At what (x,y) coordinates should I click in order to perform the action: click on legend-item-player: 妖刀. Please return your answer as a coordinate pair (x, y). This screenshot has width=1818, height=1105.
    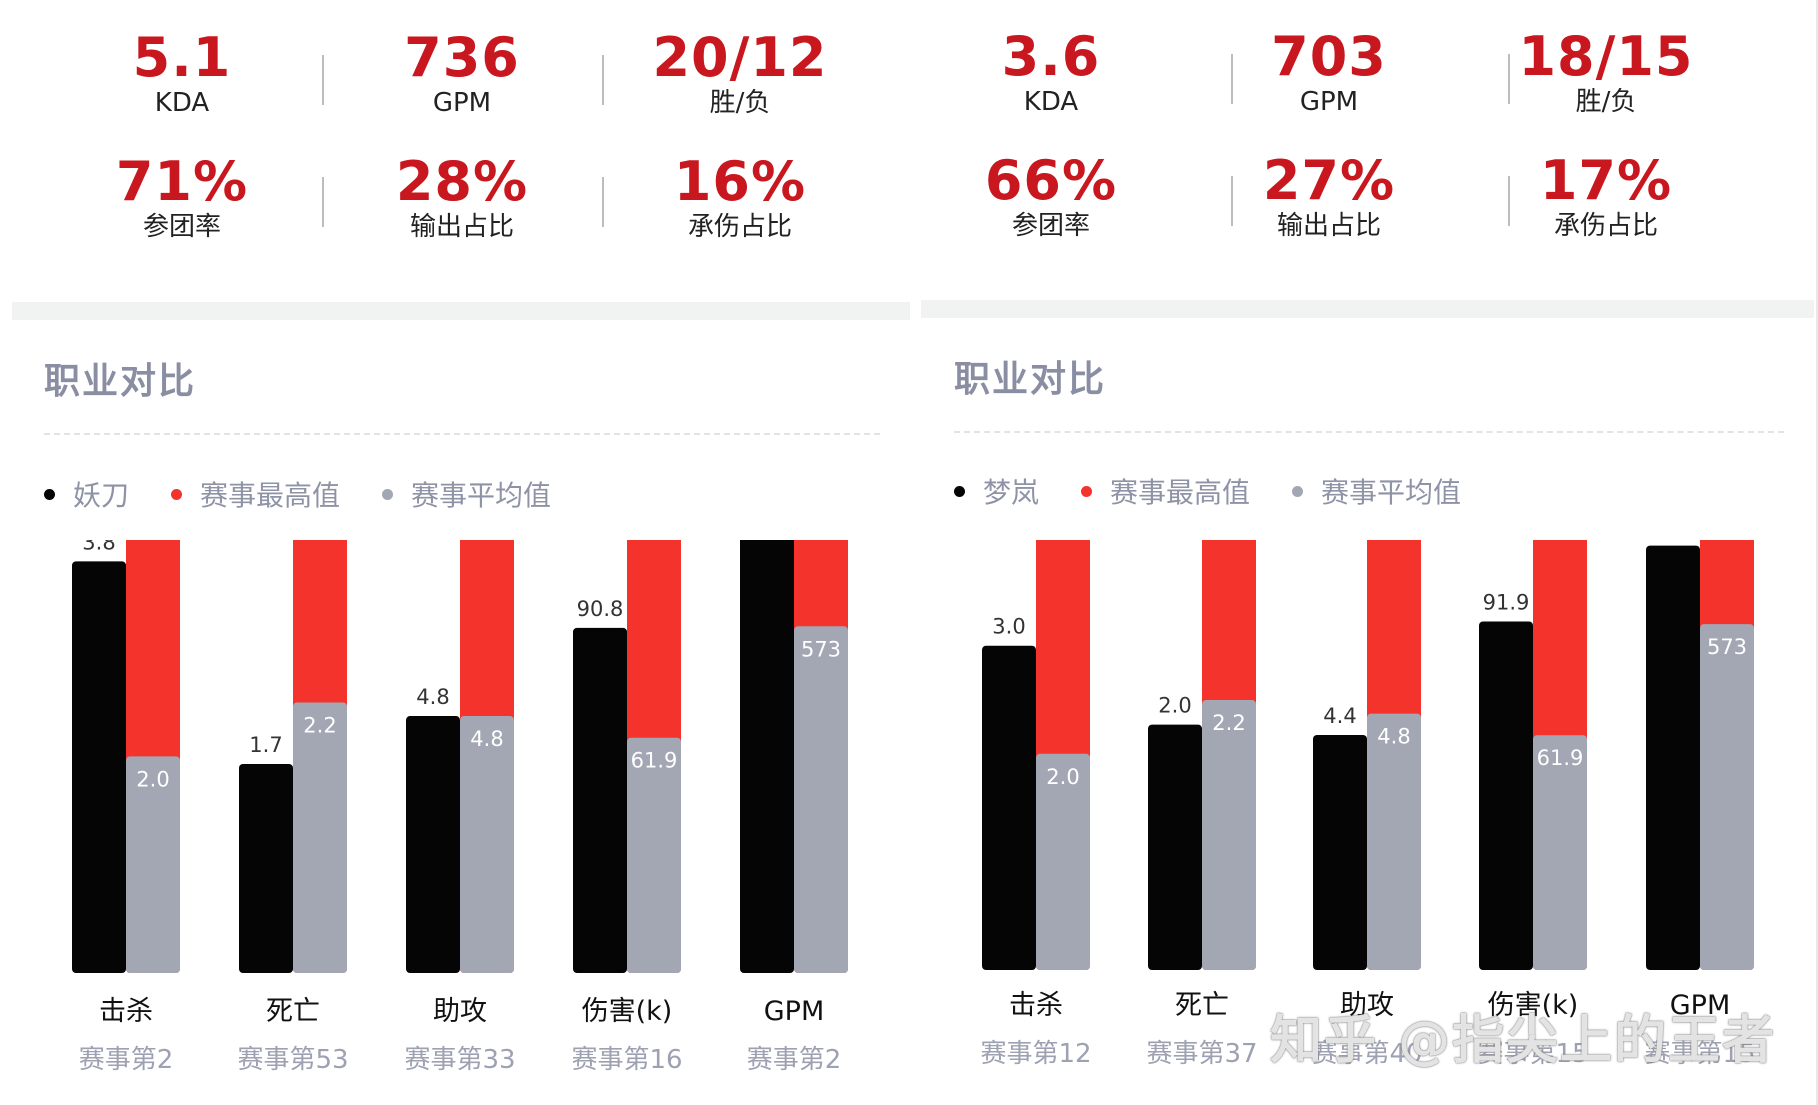
    Looking at the image, I should click on (86, 494).